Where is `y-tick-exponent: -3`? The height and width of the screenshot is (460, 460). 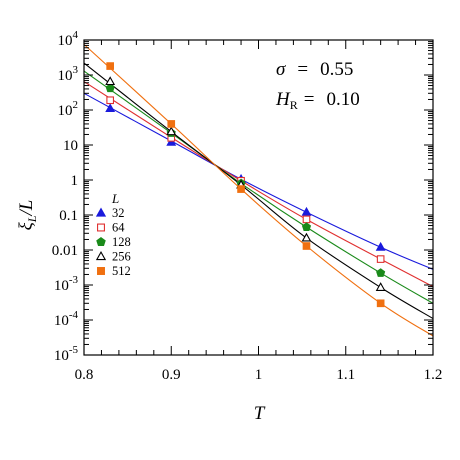 y-tick-exponent: -3 is located at coordinates (74, 280).